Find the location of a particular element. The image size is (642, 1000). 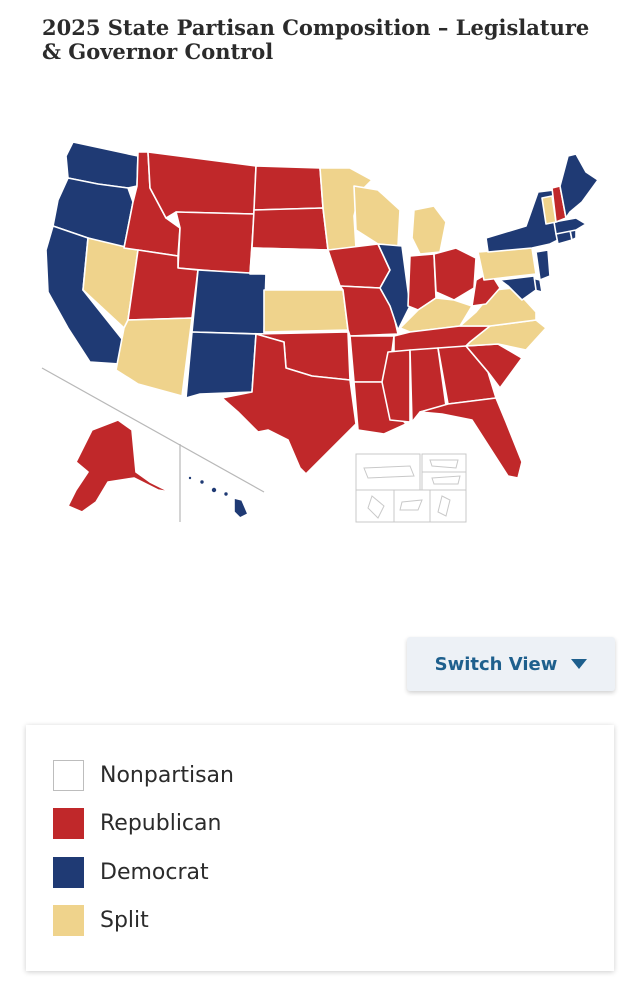

state-AK is located at coordinates (119, 466).